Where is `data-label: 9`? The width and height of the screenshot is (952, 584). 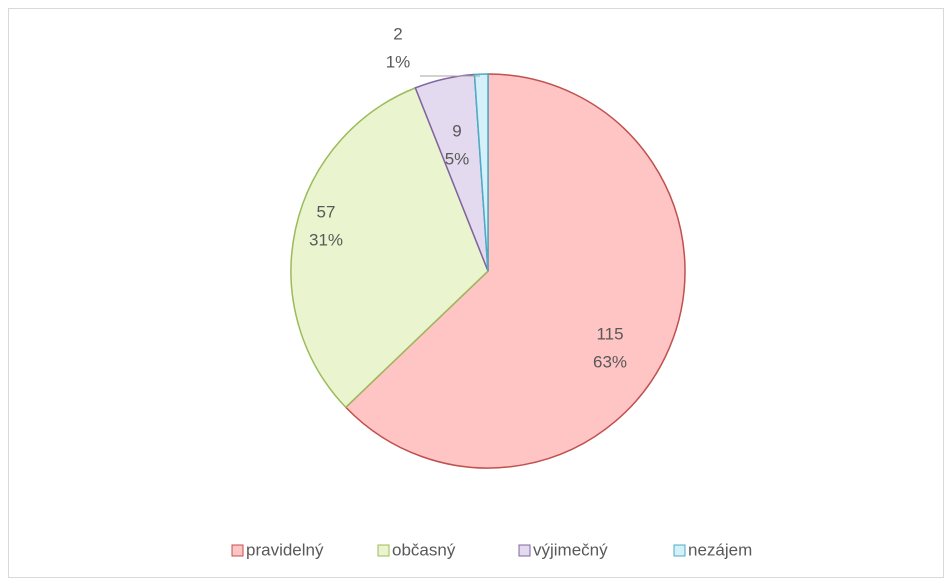 data-label: 9 is located at coordinates (456, 130).